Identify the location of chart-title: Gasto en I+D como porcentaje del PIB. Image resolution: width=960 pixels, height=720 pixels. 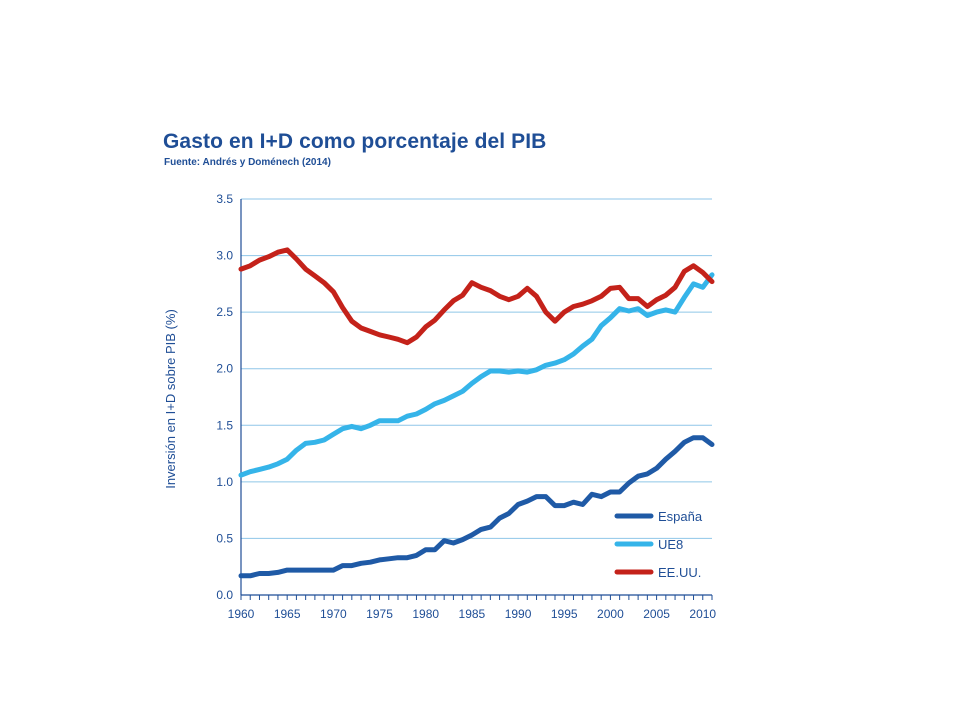
(355, 141).